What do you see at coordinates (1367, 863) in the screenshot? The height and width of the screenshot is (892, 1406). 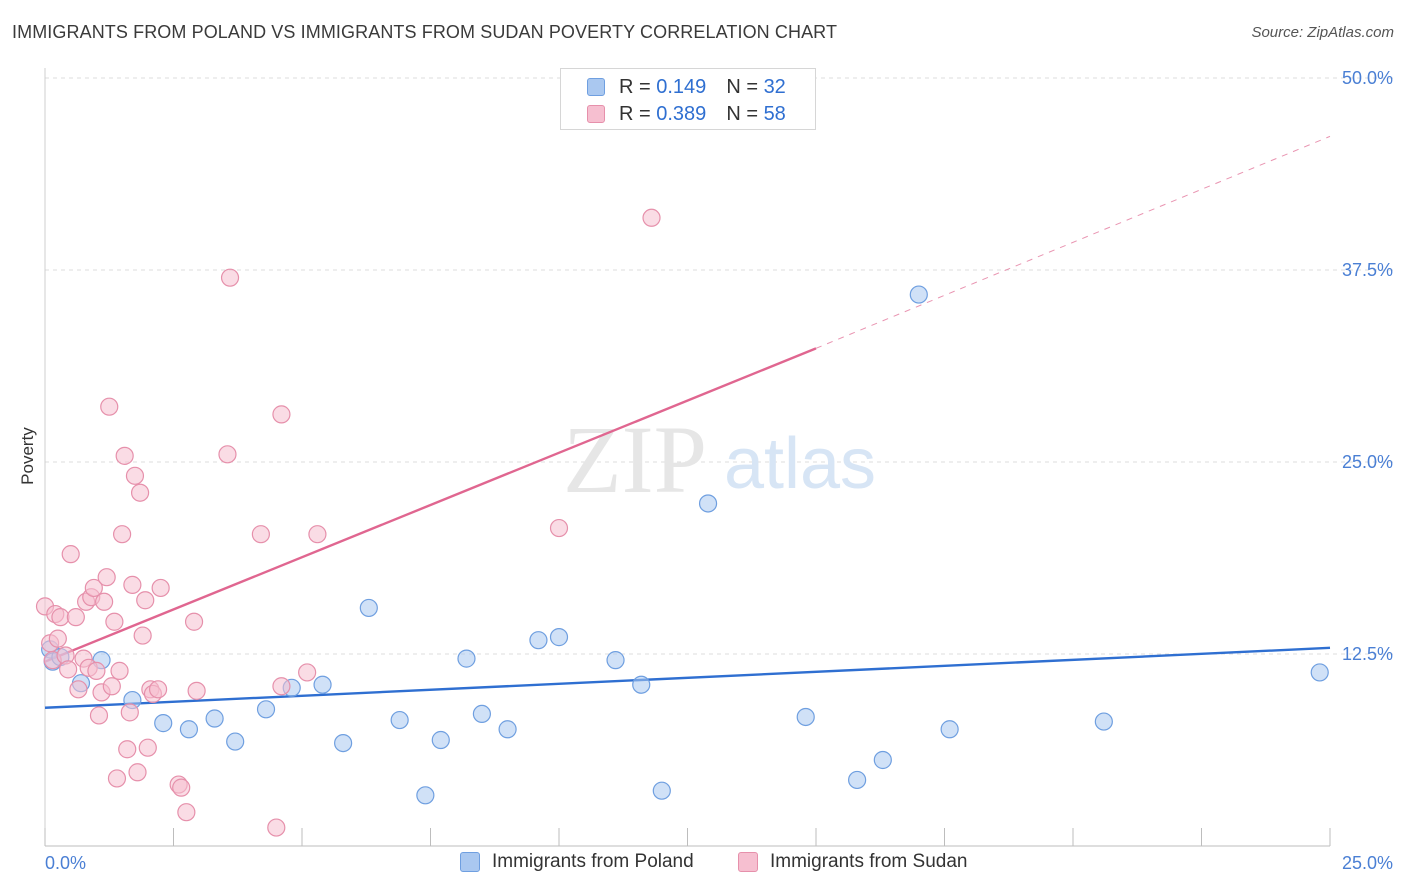 I see `x-tick-label: 25.0%` at bounding box center [1367, 863].